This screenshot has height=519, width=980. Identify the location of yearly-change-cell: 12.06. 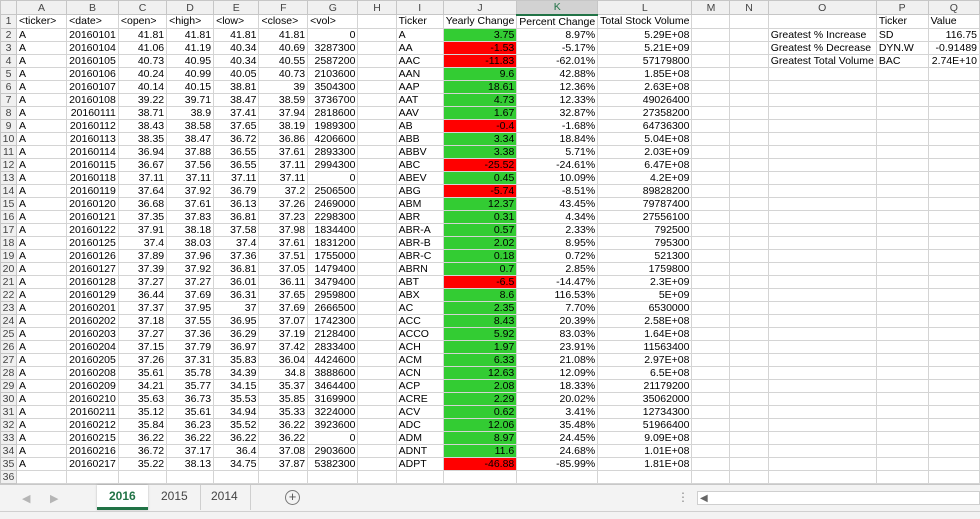
(480, 424).